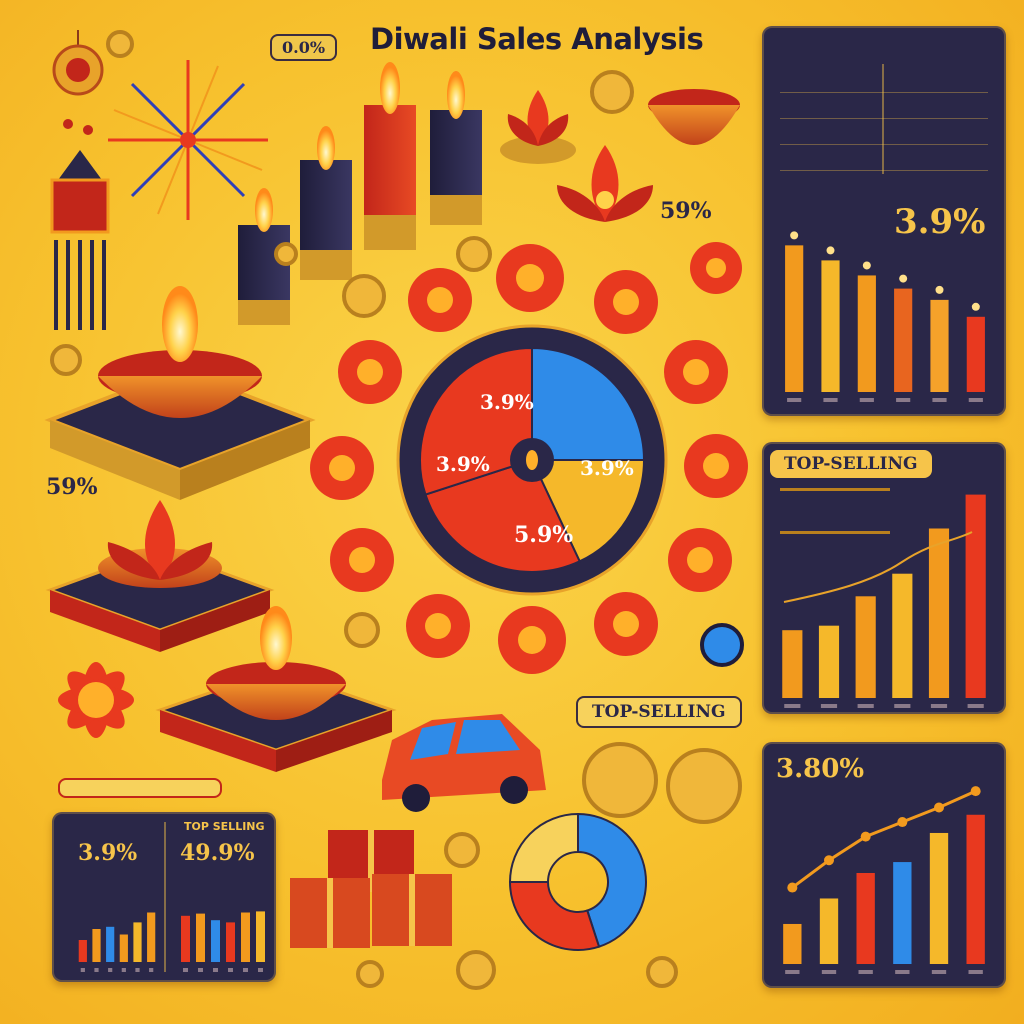 This screenshot has width=1024, height=1024. What do you see at coordinates (883, 119) in the screenshot?
I see `table-divider` at bounding box center [883, 119].